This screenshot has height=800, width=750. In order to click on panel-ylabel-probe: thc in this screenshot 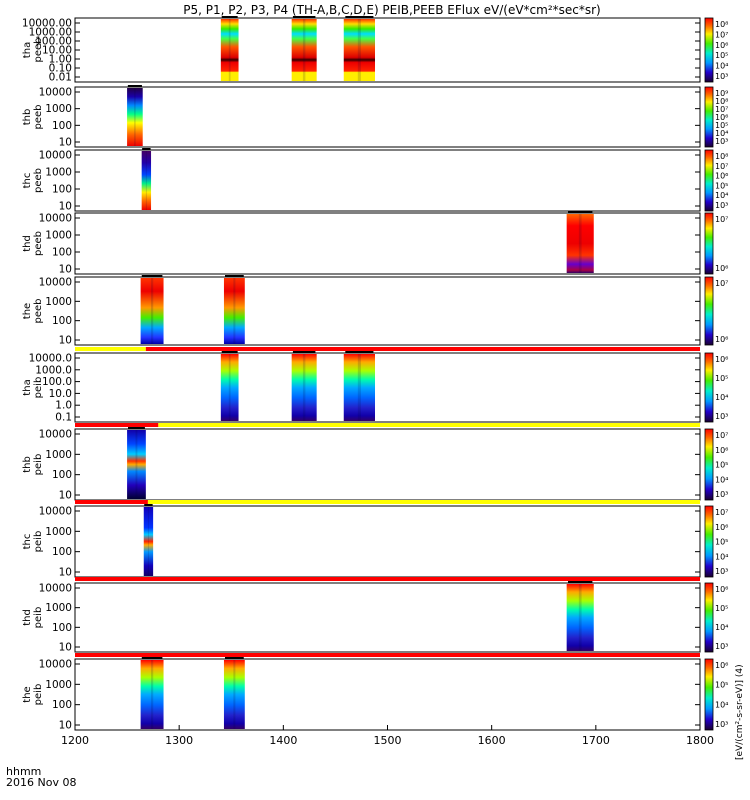, I will do `click(27, 542)`.